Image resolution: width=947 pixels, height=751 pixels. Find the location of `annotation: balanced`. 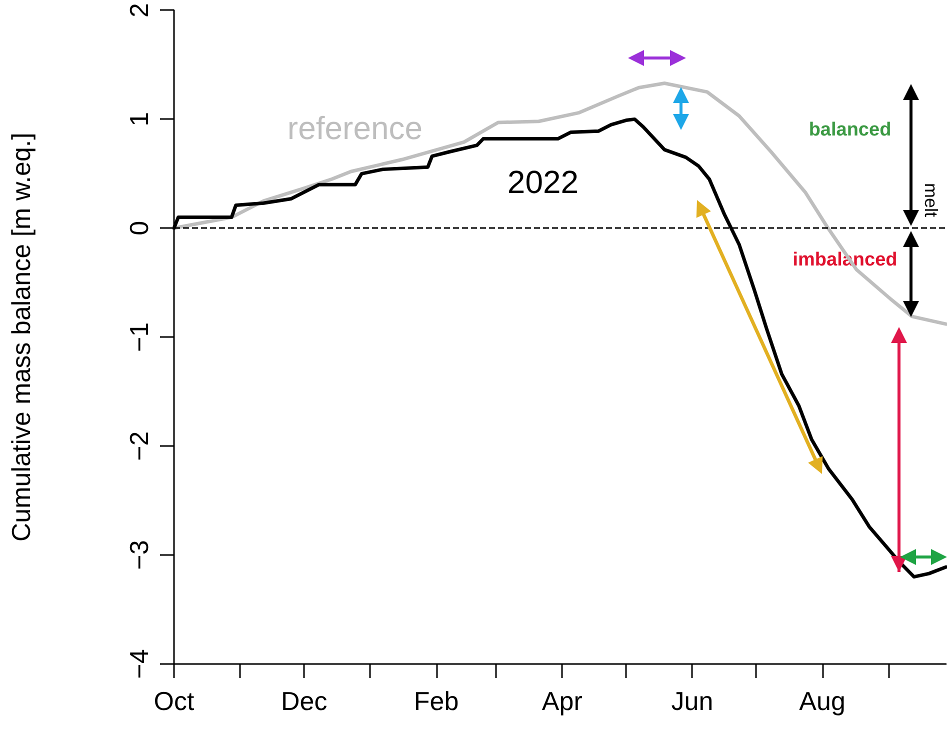

annotation: balanced is located at coordinates (850, 130).